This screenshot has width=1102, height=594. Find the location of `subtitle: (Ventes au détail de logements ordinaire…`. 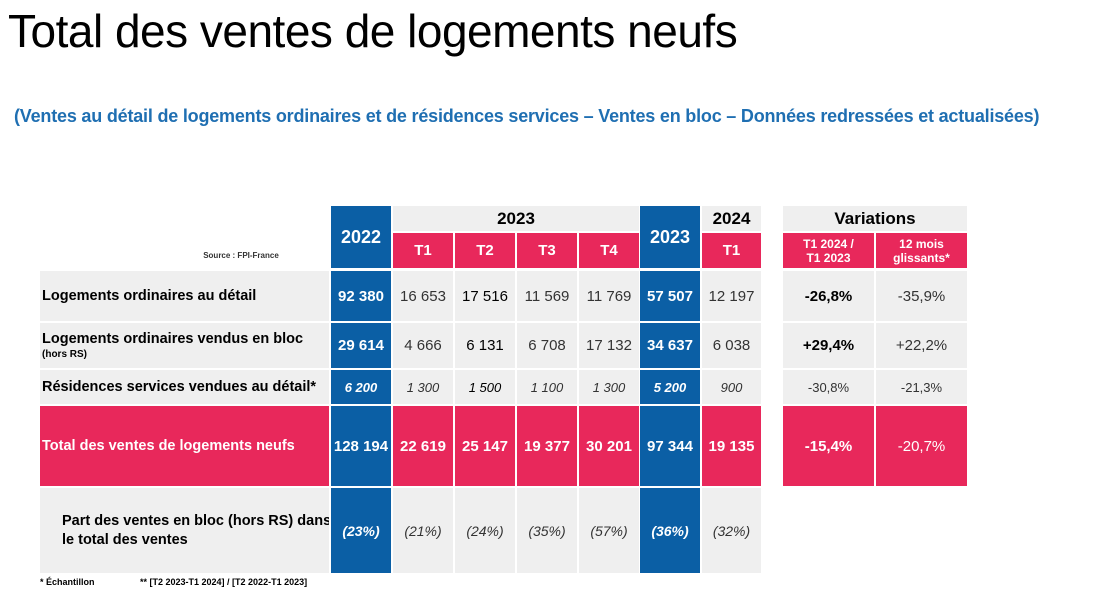

subtitle: (Ventes au détail de logements ordinaire… is located at coordinates (527, 116).